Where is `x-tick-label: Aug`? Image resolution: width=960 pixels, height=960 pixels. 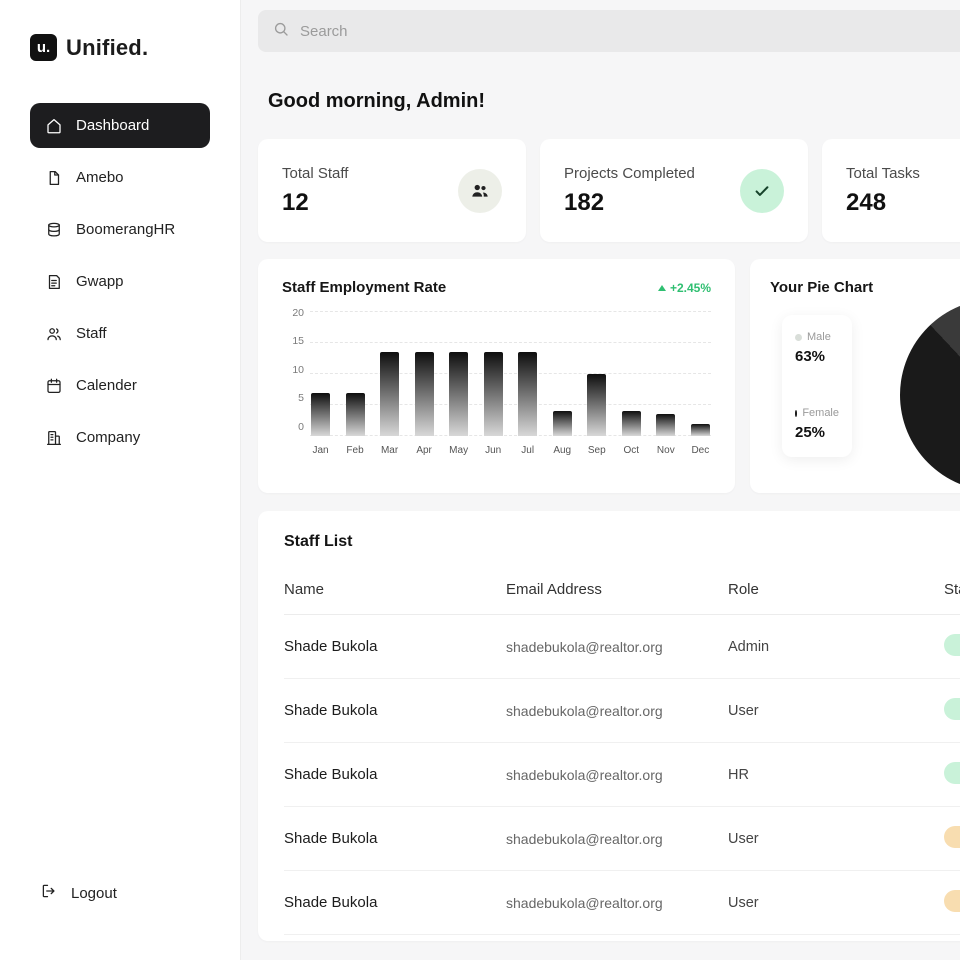 x-tick-label: Aug is located at coordinates (562, 450).